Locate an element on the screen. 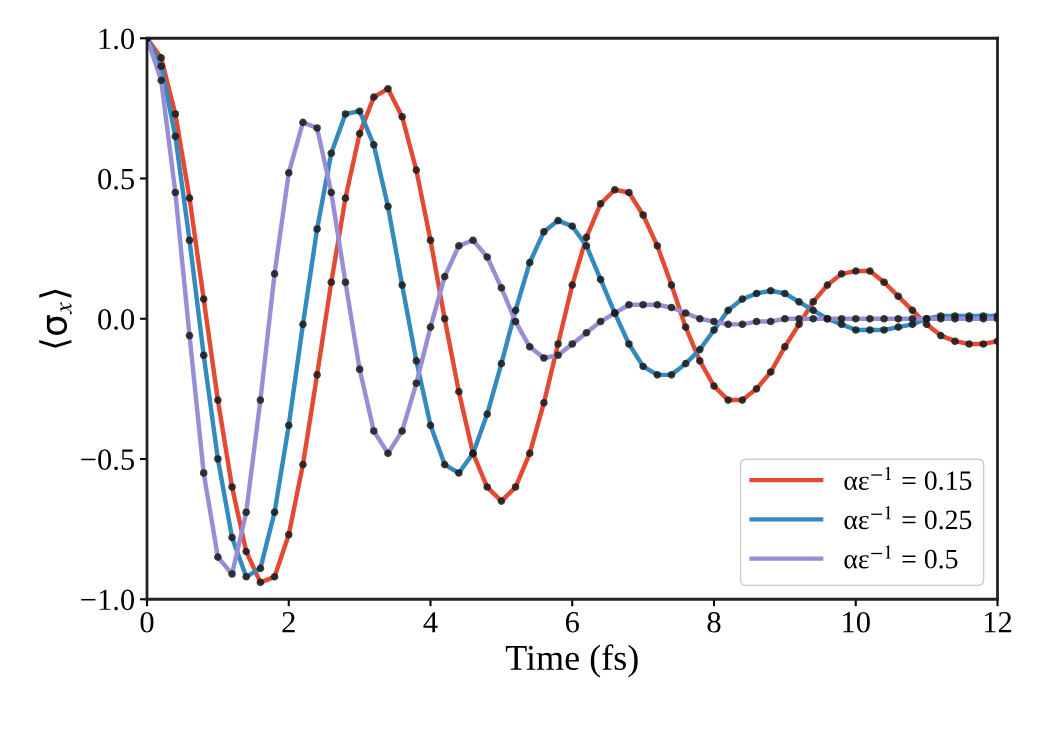 The height and width of the screenshot is (750, 1050). legend-label: αε$^{−1}$ = 0.15 is located at coordinates (908, 478).